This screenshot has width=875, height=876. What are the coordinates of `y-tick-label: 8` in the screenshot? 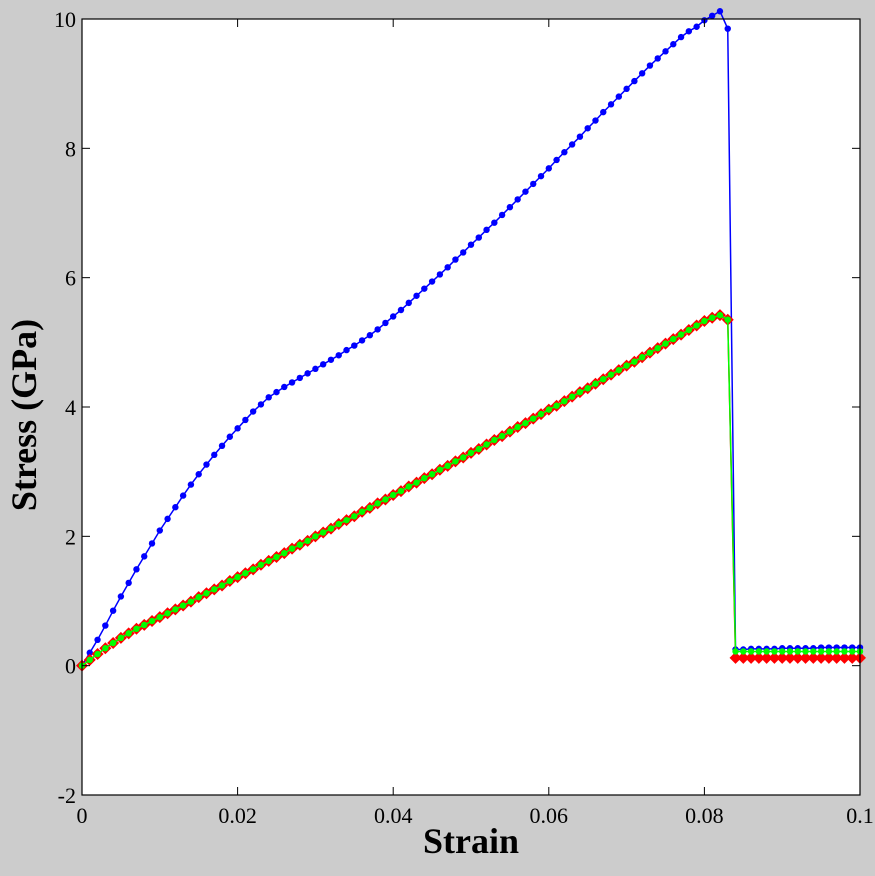 It's located at (70, 148).